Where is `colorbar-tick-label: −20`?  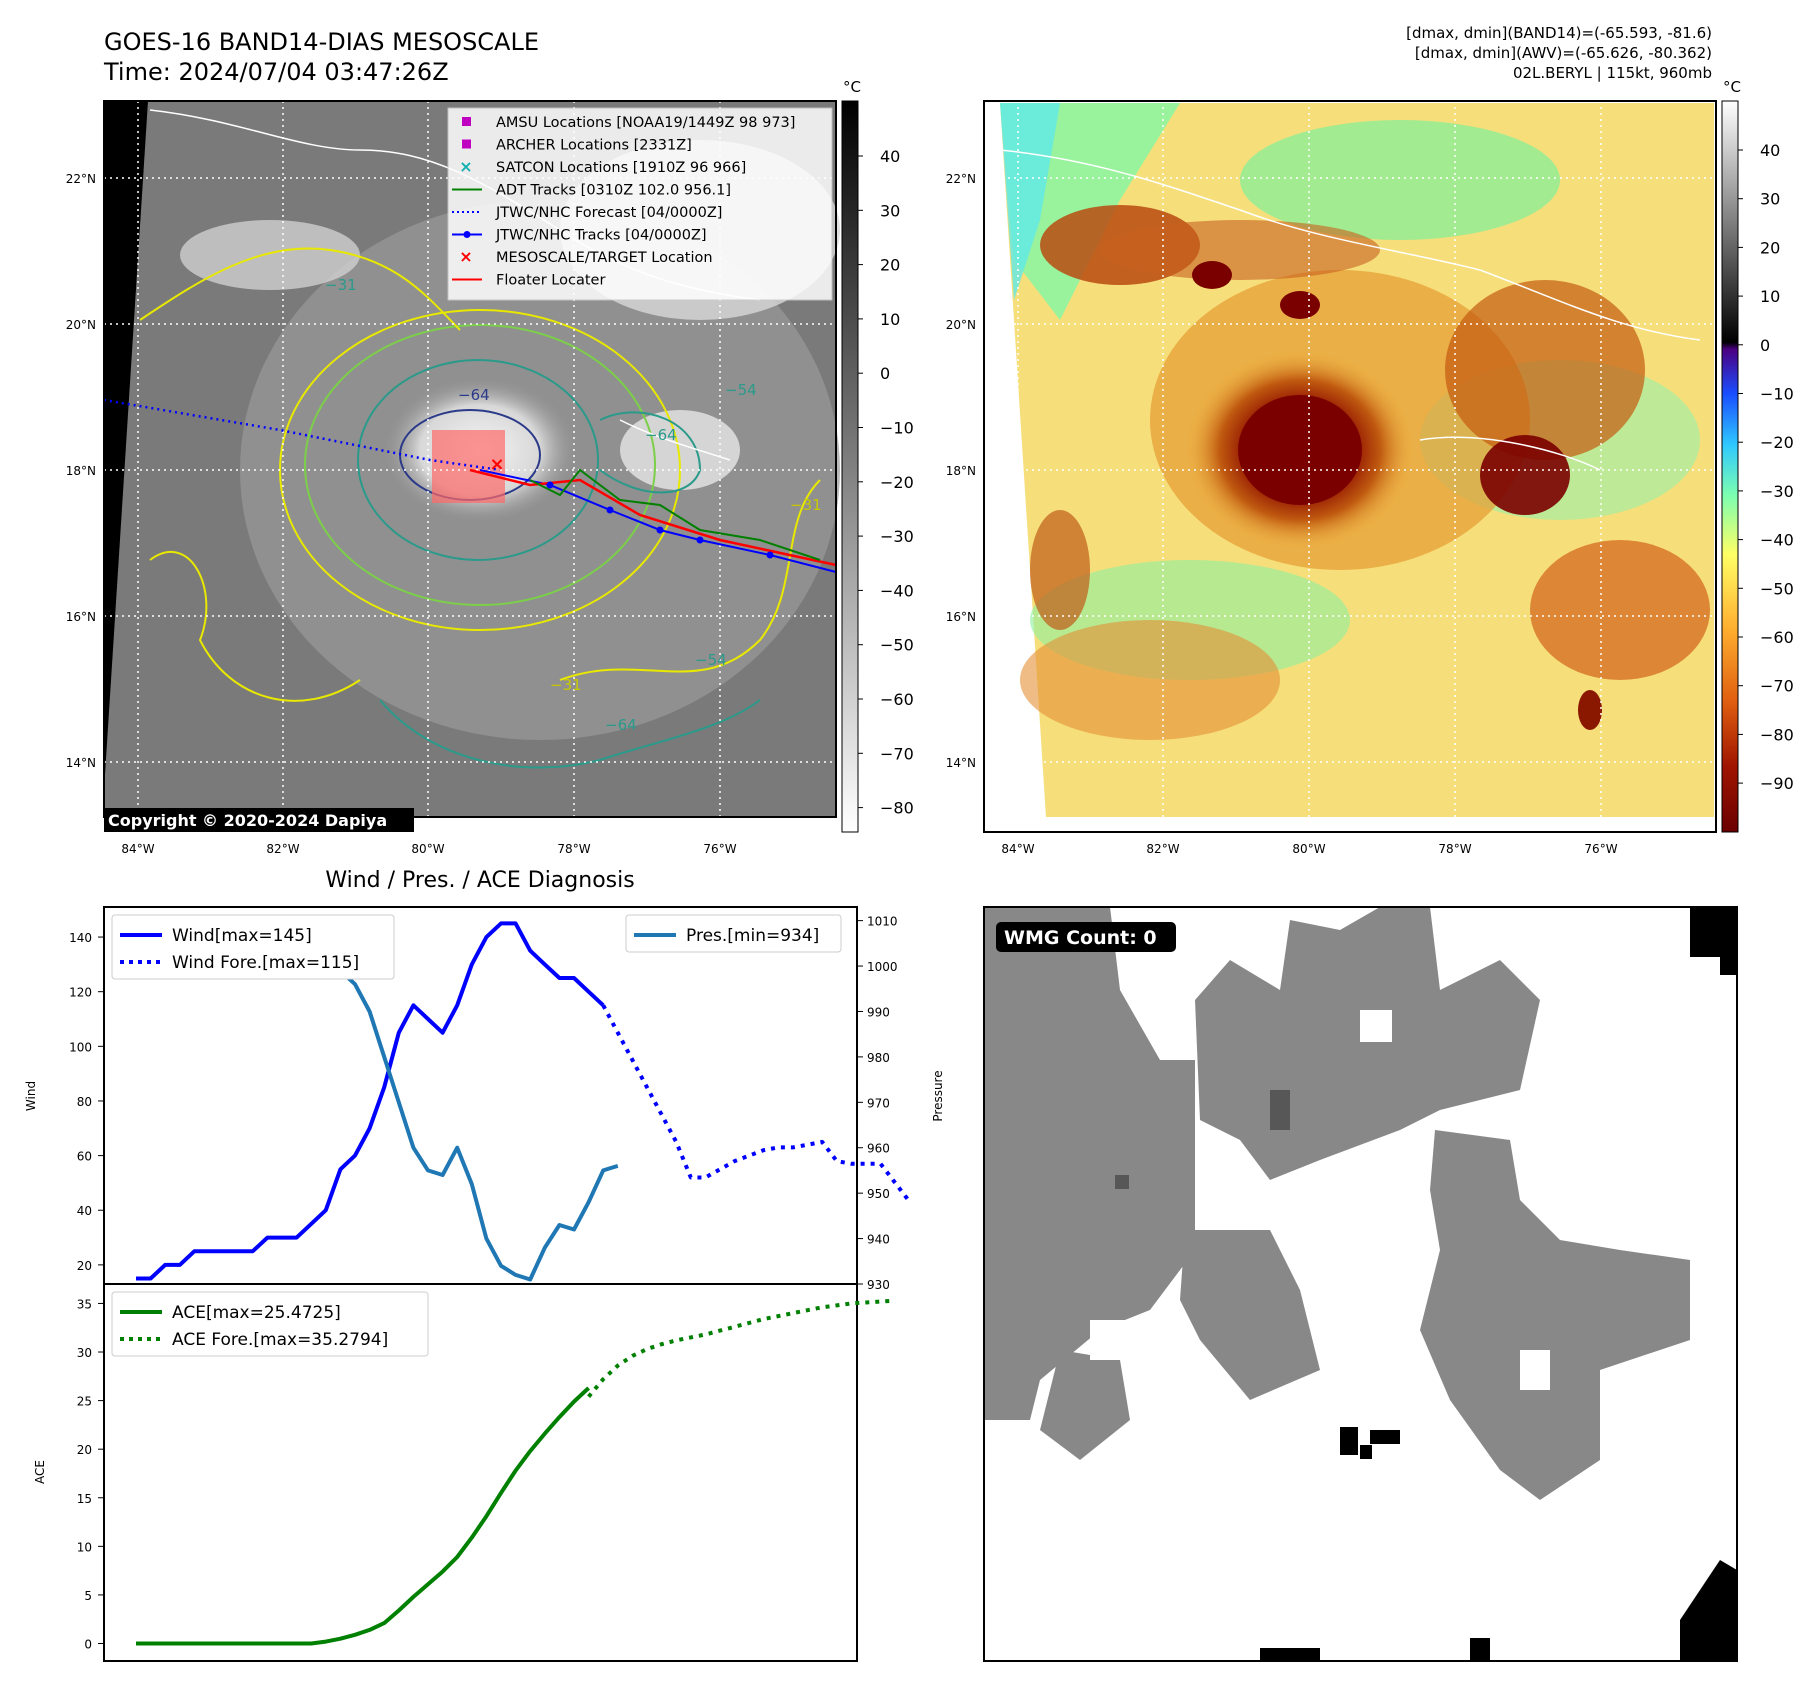 colorbar-tick-label: −20 is located at coordinates (1777, 442).